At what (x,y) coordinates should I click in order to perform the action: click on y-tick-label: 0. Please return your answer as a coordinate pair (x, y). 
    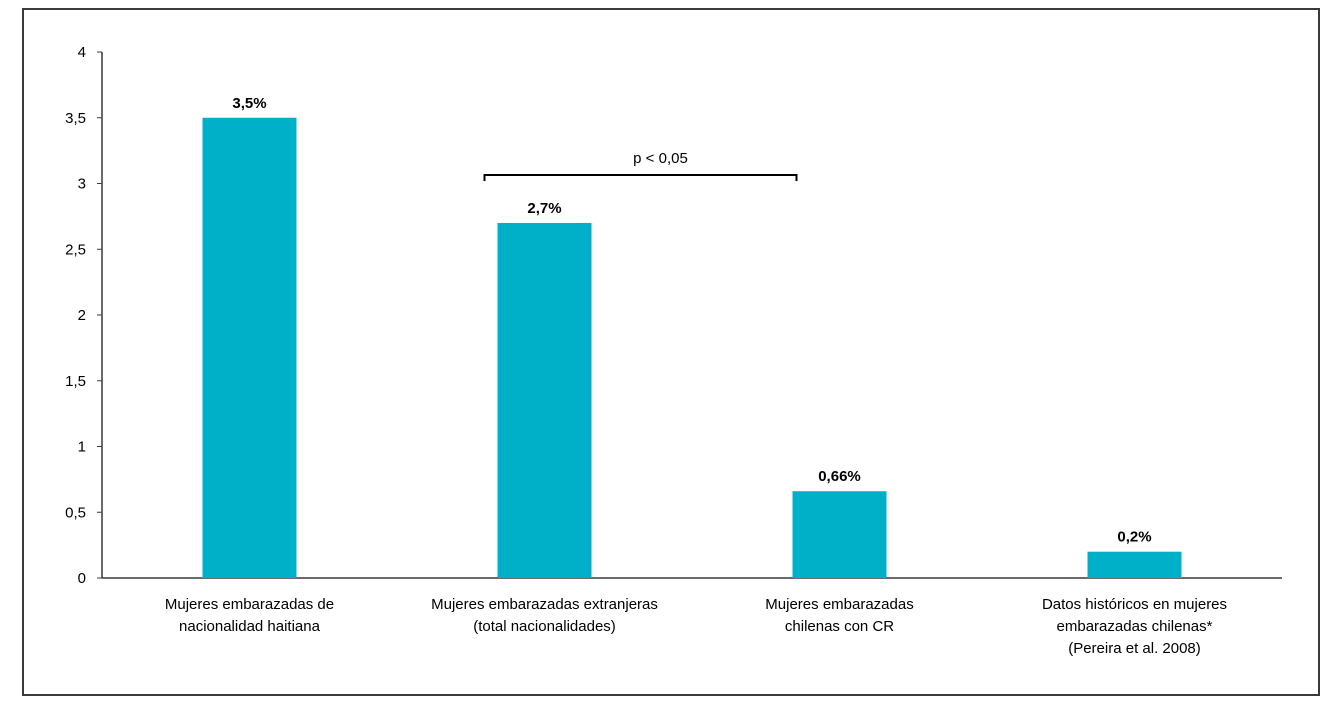
    Looking at the image, I should click on (82, 578).